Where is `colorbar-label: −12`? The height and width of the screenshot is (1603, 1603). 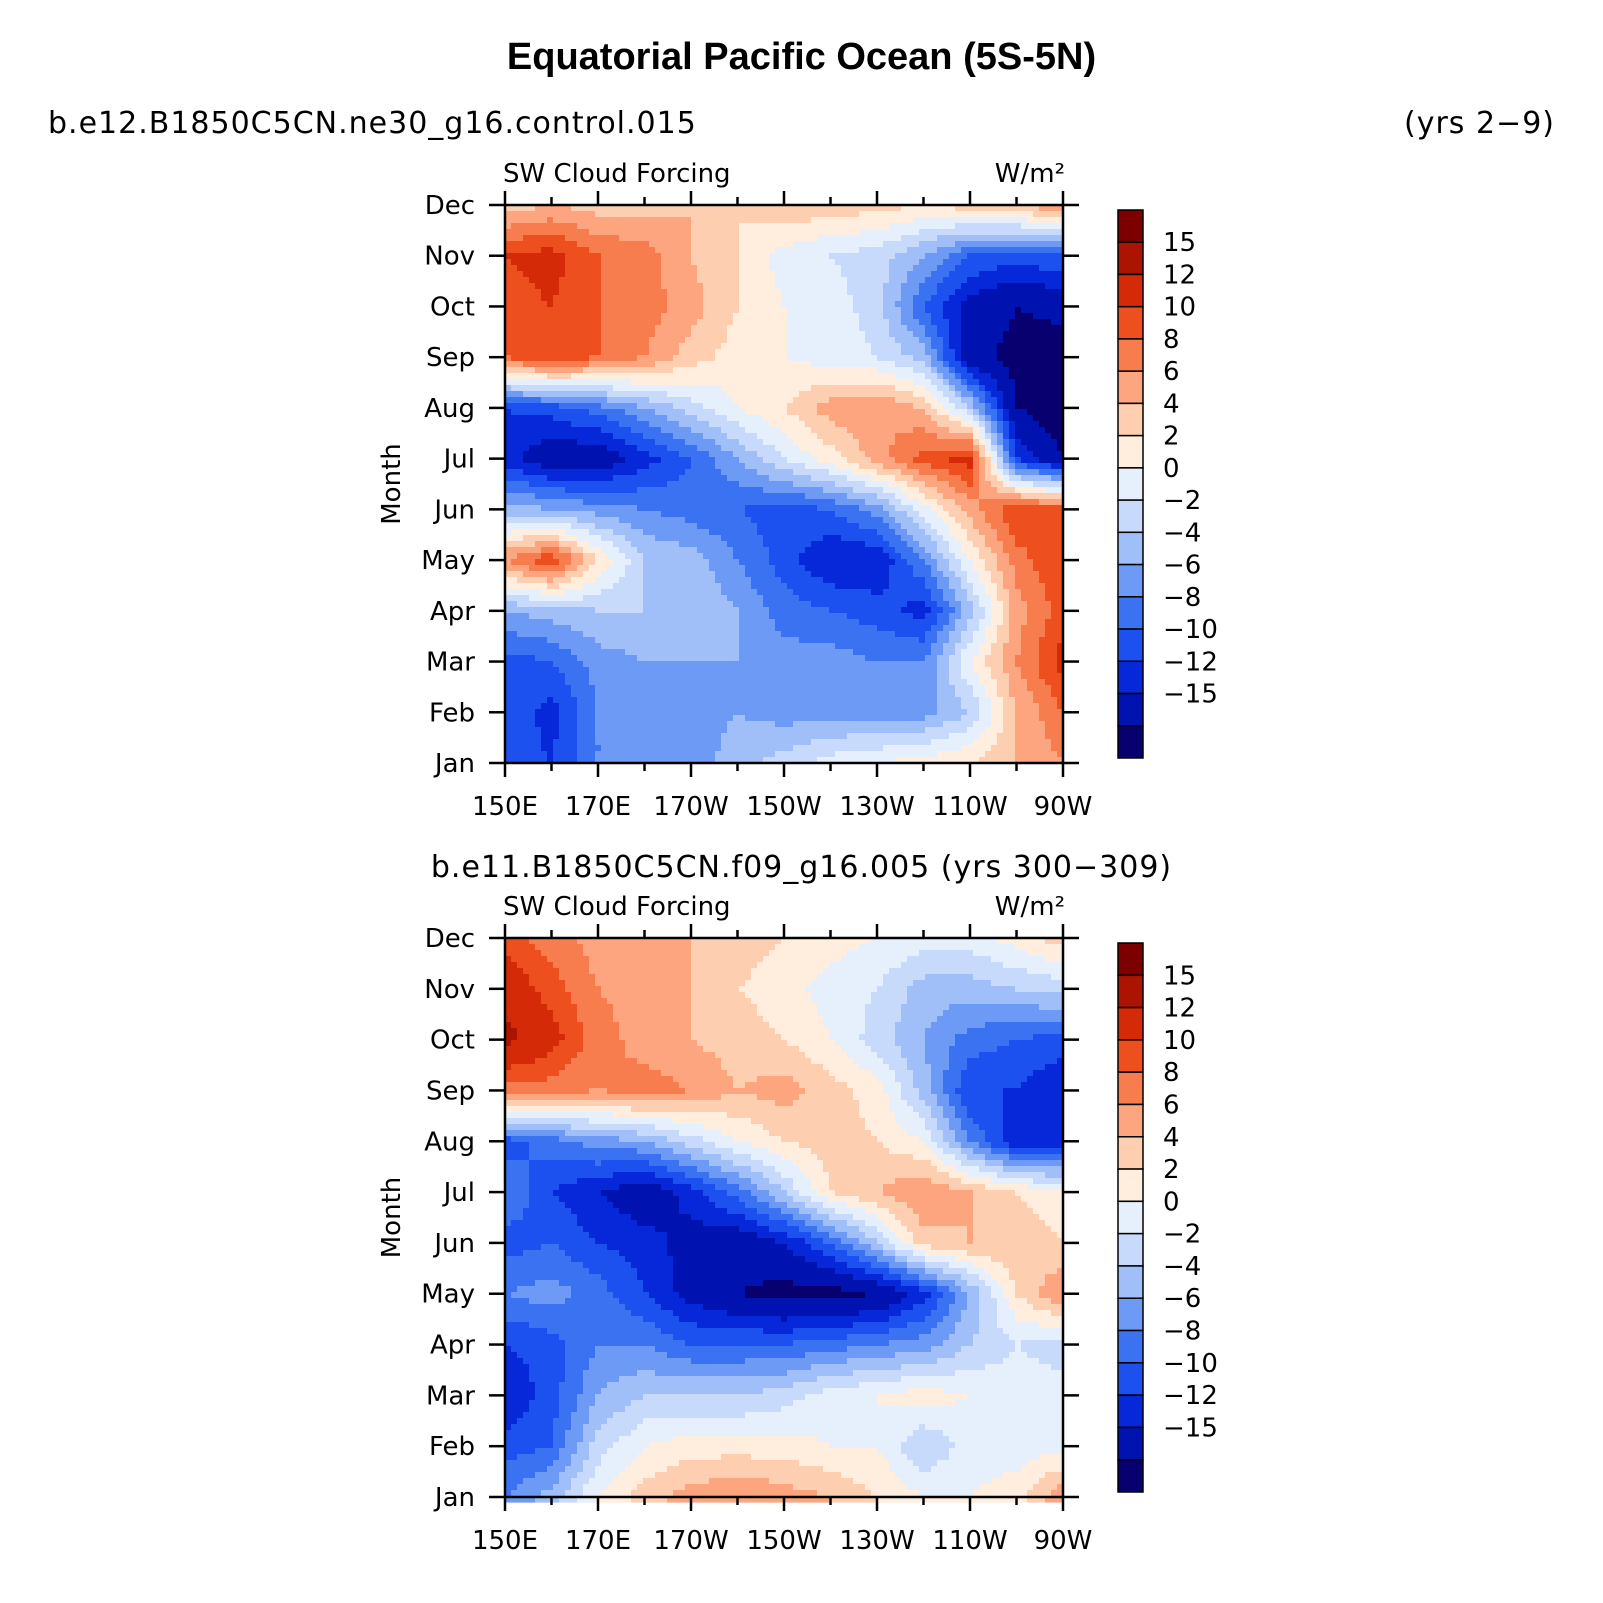 colorbar-label: −12 is located at coordinates (1190, 662).